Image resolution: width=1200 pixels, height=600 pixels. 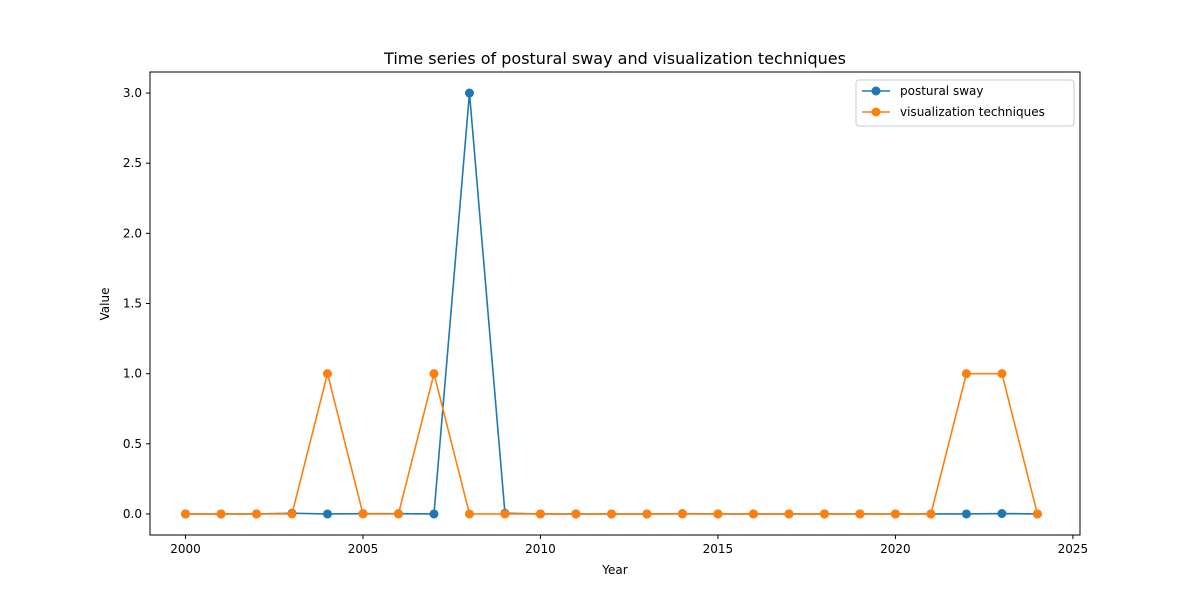 I want to click on legend-label: postural sway, so click(x=941, y=91).